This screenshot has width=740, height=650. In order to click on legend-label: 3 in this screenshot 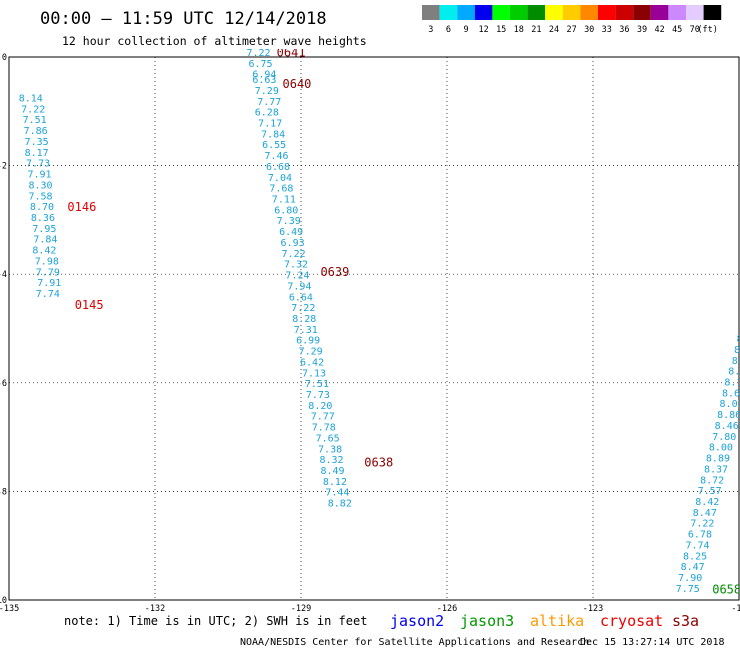, I will do `click(430, 30)`.